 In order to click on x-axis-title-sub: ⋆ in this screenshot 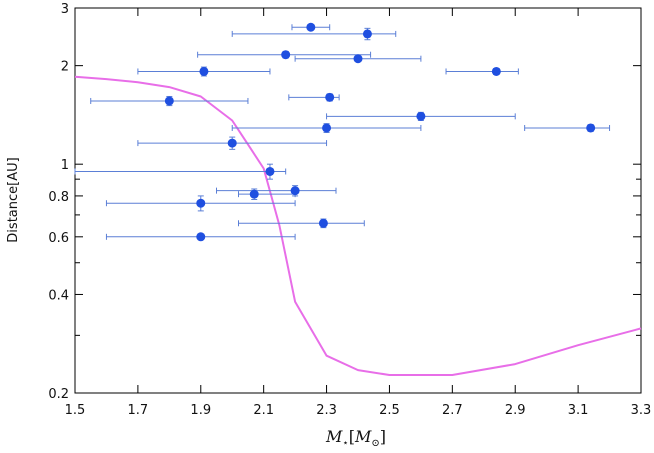, I will do `click(345, 443)`.